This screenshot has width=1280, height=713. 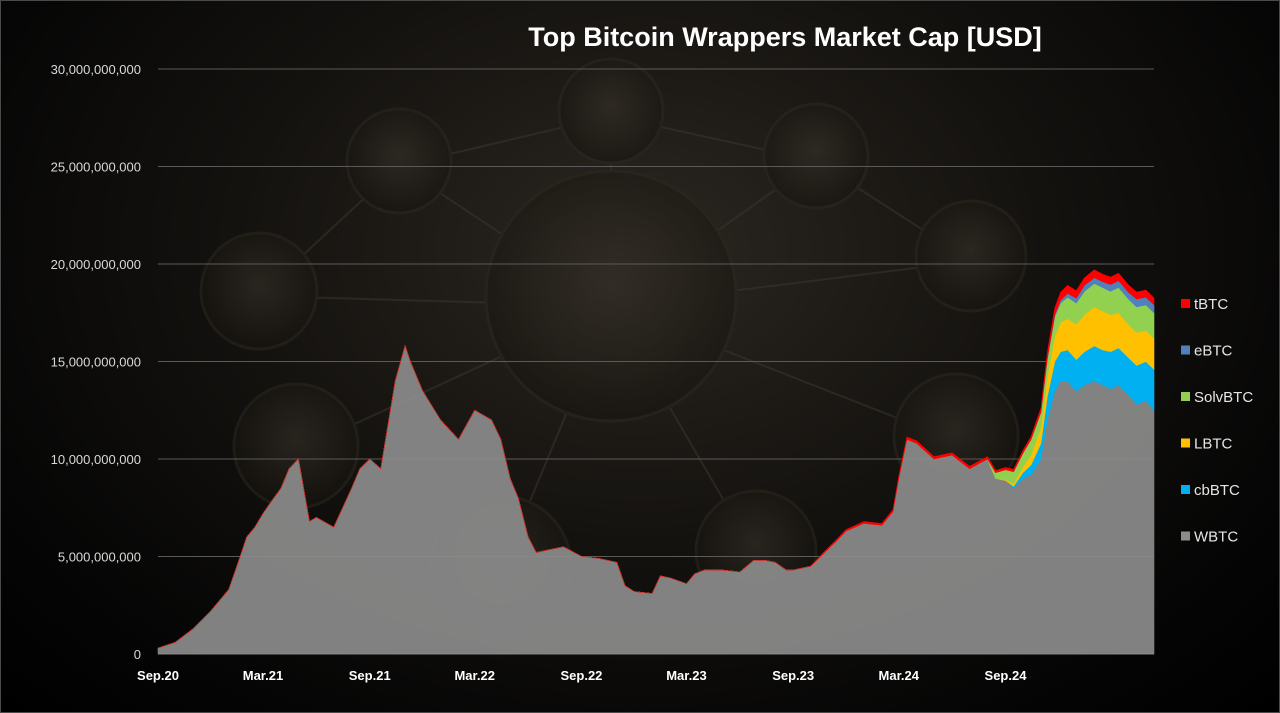 What do you see at coordinates (1213, 444) in the screenshot?
I see `legend-label-lbtc: LBTC` at bounding box center [1213, 444].